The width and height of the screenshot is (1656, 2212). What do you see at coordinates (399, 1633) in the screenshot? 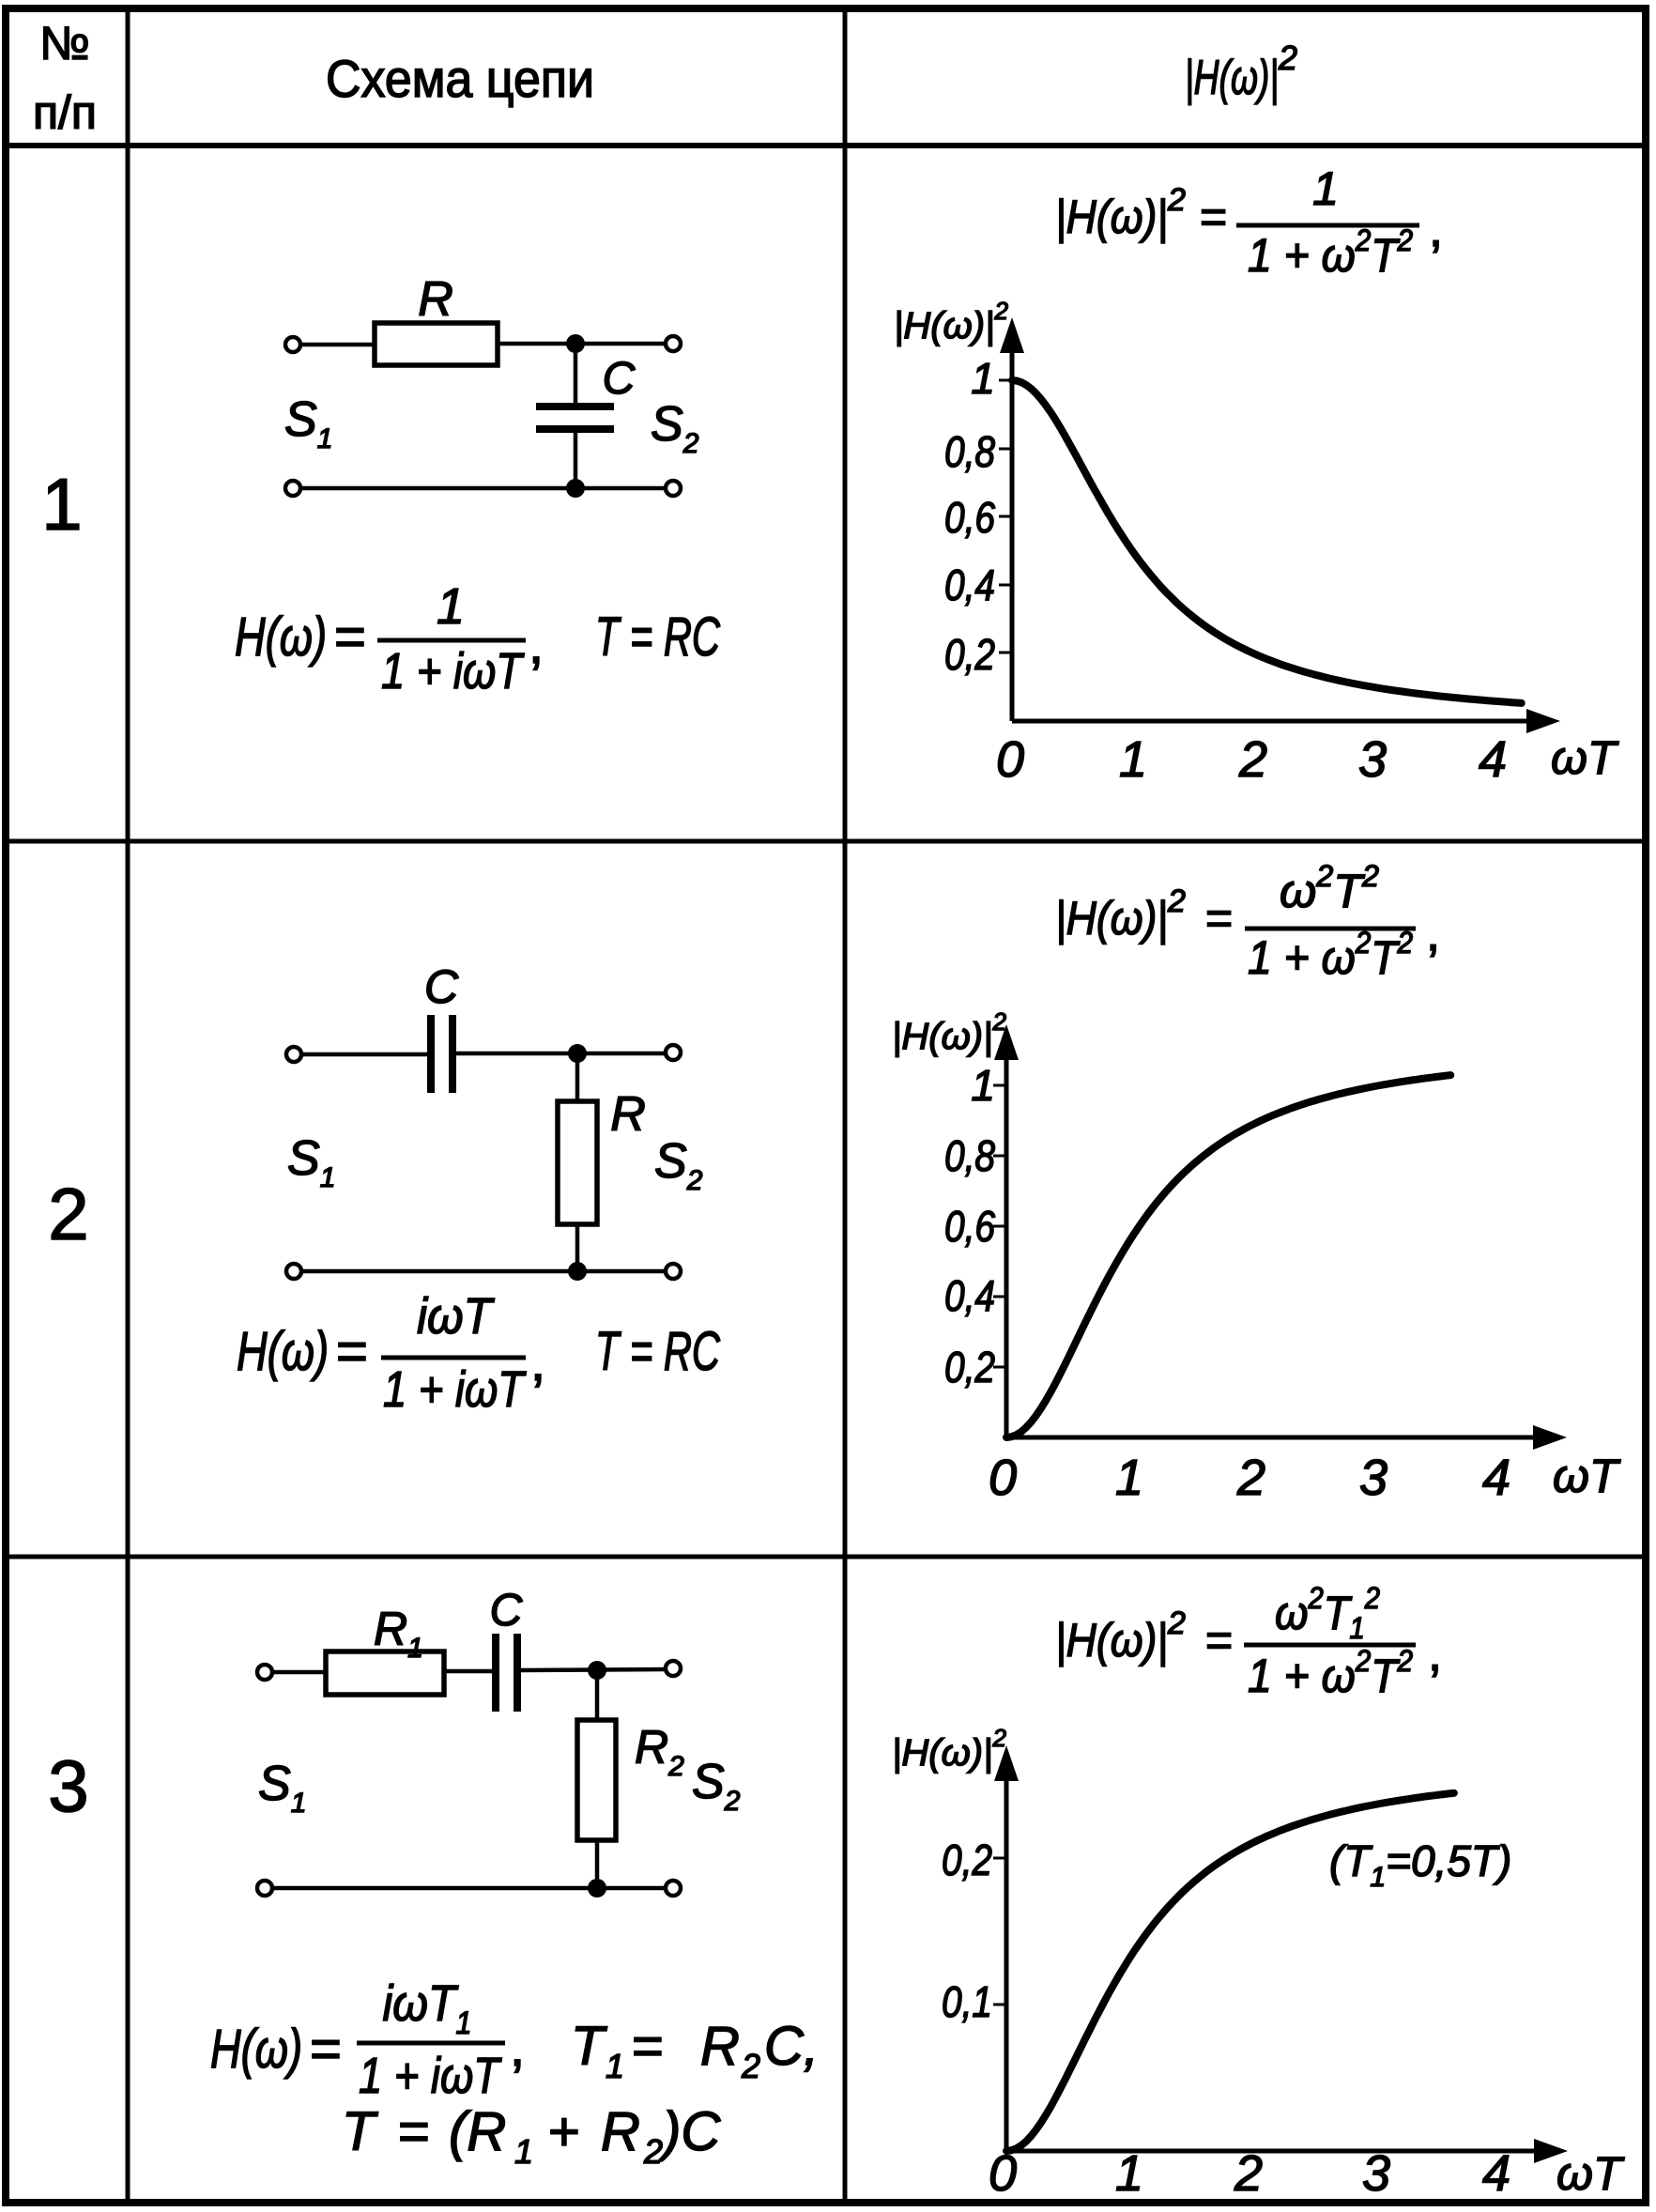
I see `svg-text: R1` at bounding box center [399, 1633].